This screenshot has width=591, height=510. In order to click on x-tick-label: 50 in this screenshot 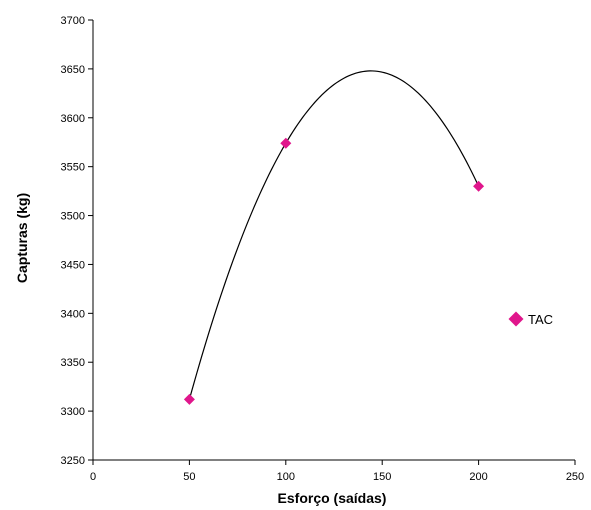, I will do `click(189, 477)`.